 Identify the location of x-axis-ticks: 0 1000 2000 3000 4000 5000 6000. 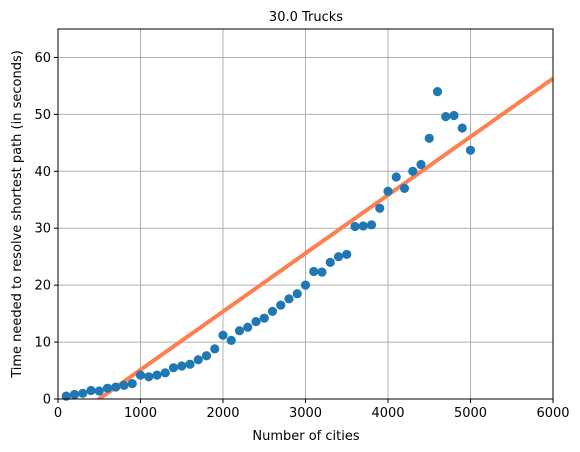
(312, 410).